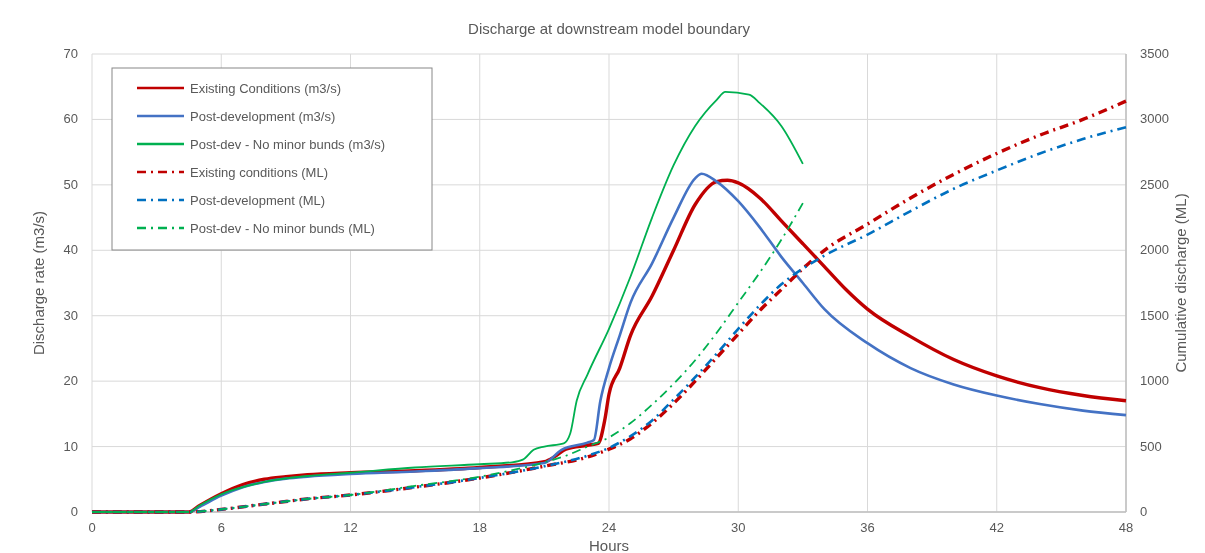 Image resolution: width=1205 pixels, height=553 pixels. Describe the element at coordinates (282, 228) in the screenshot. I see `legend-label: Post-dev - No minor bunds (ML)` at that location.